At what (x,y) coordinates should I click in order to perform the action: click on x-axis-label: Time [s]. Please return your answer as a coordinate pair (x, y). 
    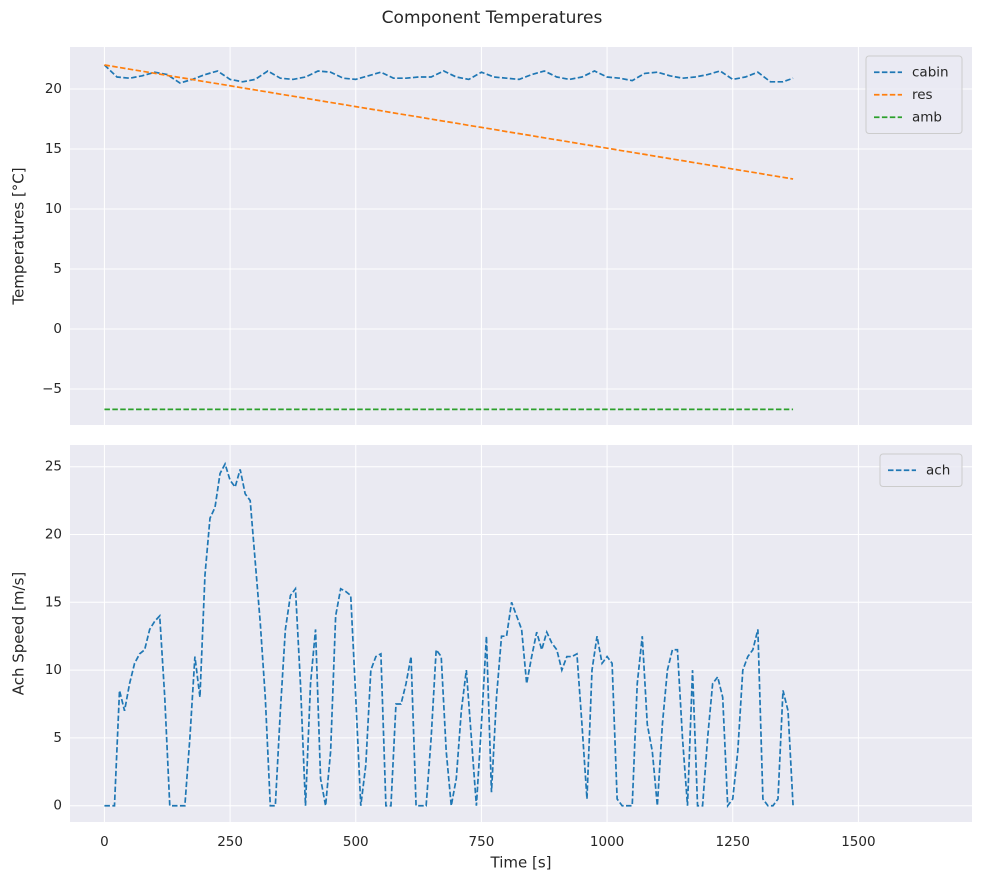
    Looking at the image, I should click on (521, 863).